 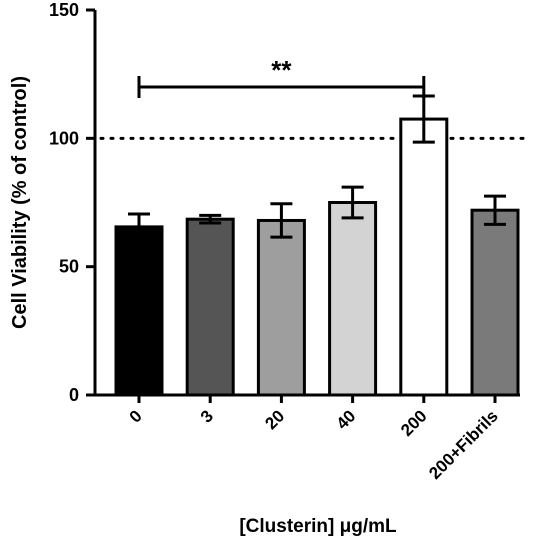 What do you see at coordinates (20, 202) in the screenshot?
I see `y-axis-label: Cell Viability (% of control)` at bounding box center [20, 202].